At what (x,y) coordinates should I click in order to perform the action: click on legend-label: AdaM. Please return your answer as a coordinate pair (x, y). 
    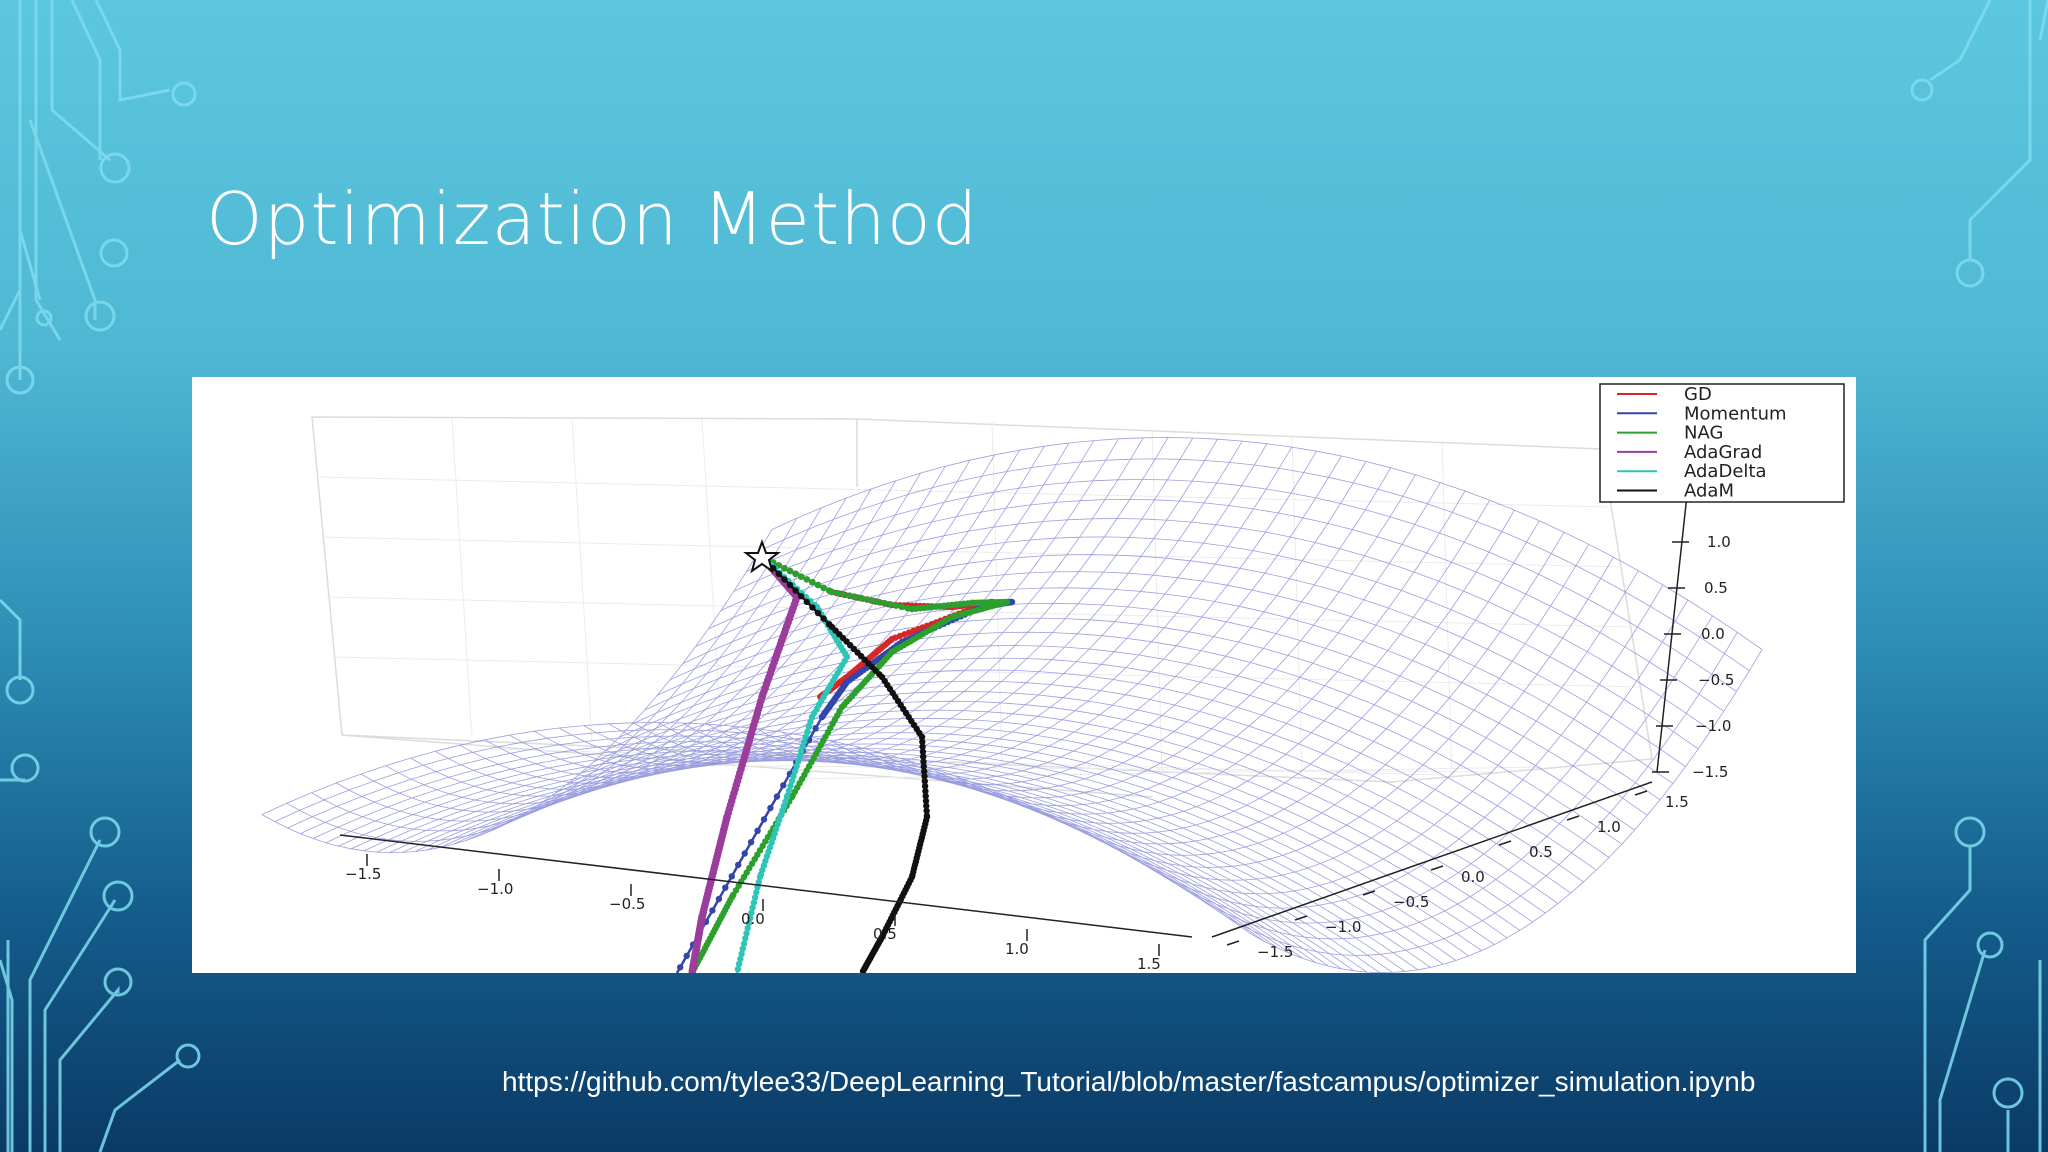
    Looking at the image, I should click on (1709, 491).